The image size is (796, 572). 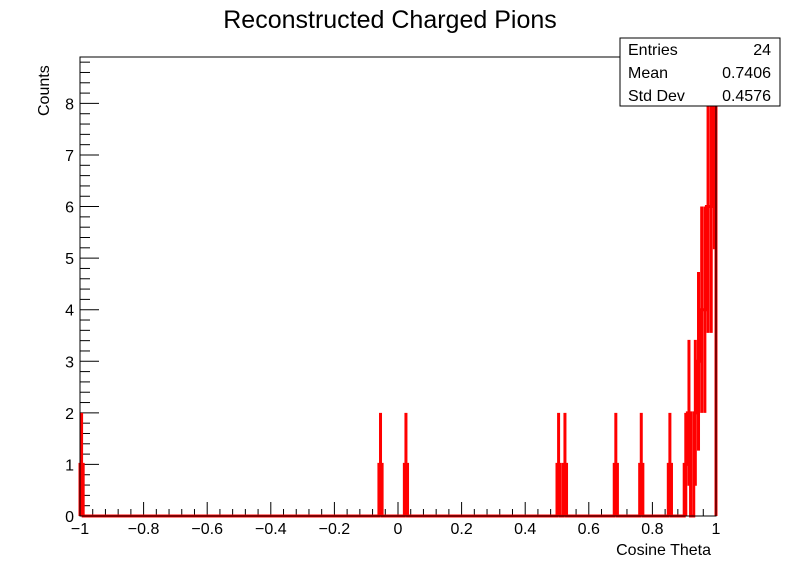 I want to click on x-tick-label: 1, so click(x=716, y=529).